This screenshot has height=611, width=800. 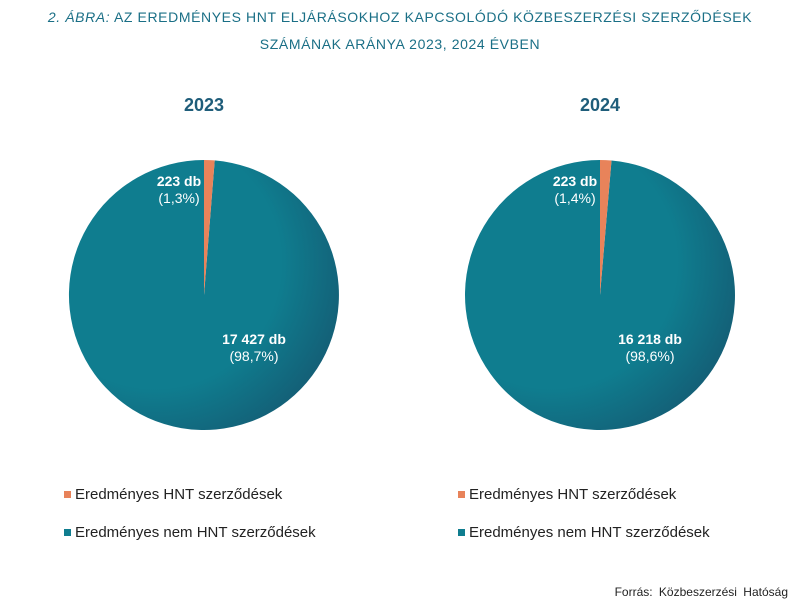 What do you see at coordinates (179, 198) in the screenshot?
I see `slice-pct-hnt-2023: (1,3%)` at bounding box center [179, 198].